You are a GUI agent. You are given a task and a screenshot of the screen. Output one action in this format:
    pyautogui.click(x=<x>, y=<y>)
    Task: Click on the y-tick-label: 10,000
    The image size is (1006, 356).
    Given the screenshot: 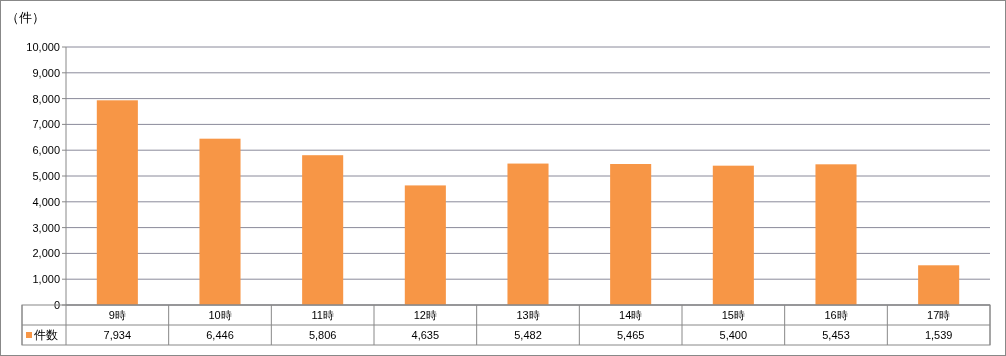 What is the action you would take?
    pyautogui.click(x=43, y=47)
    